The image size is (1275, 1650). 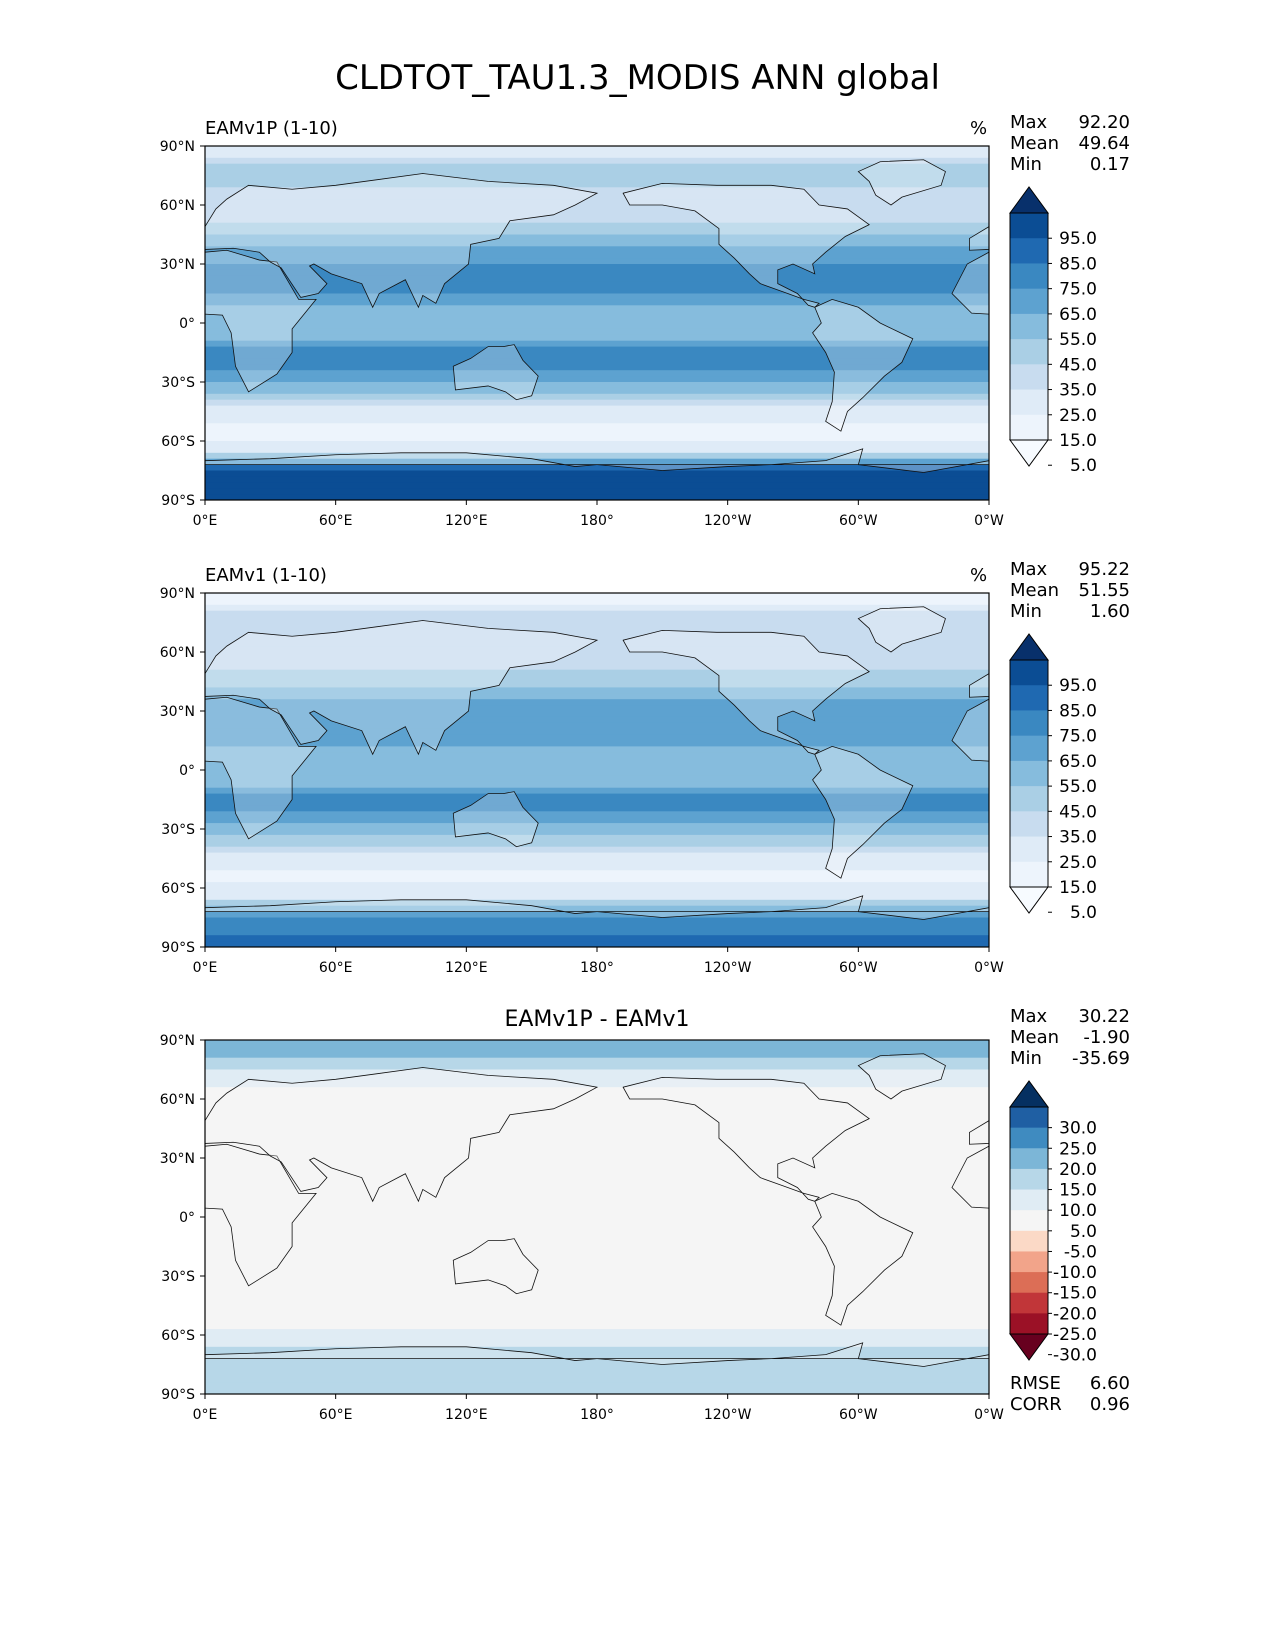 What do you see at coordinates (1078, 365) in the screenshot?
I see `colorbar-tick-label: 45.0` at bounding box center [1078, 365].